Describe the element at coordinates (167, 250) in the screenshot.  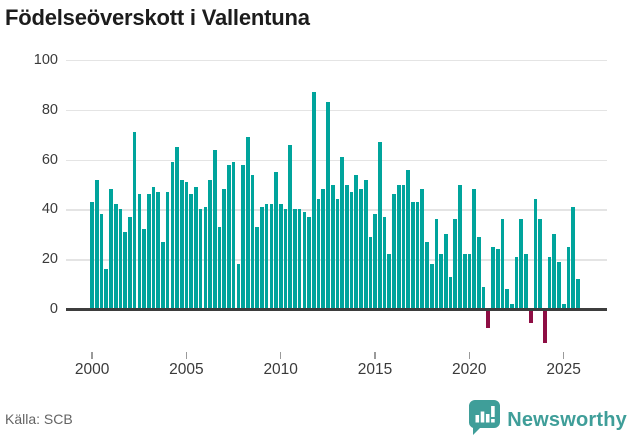
I see `bar-2004K1` at that location.